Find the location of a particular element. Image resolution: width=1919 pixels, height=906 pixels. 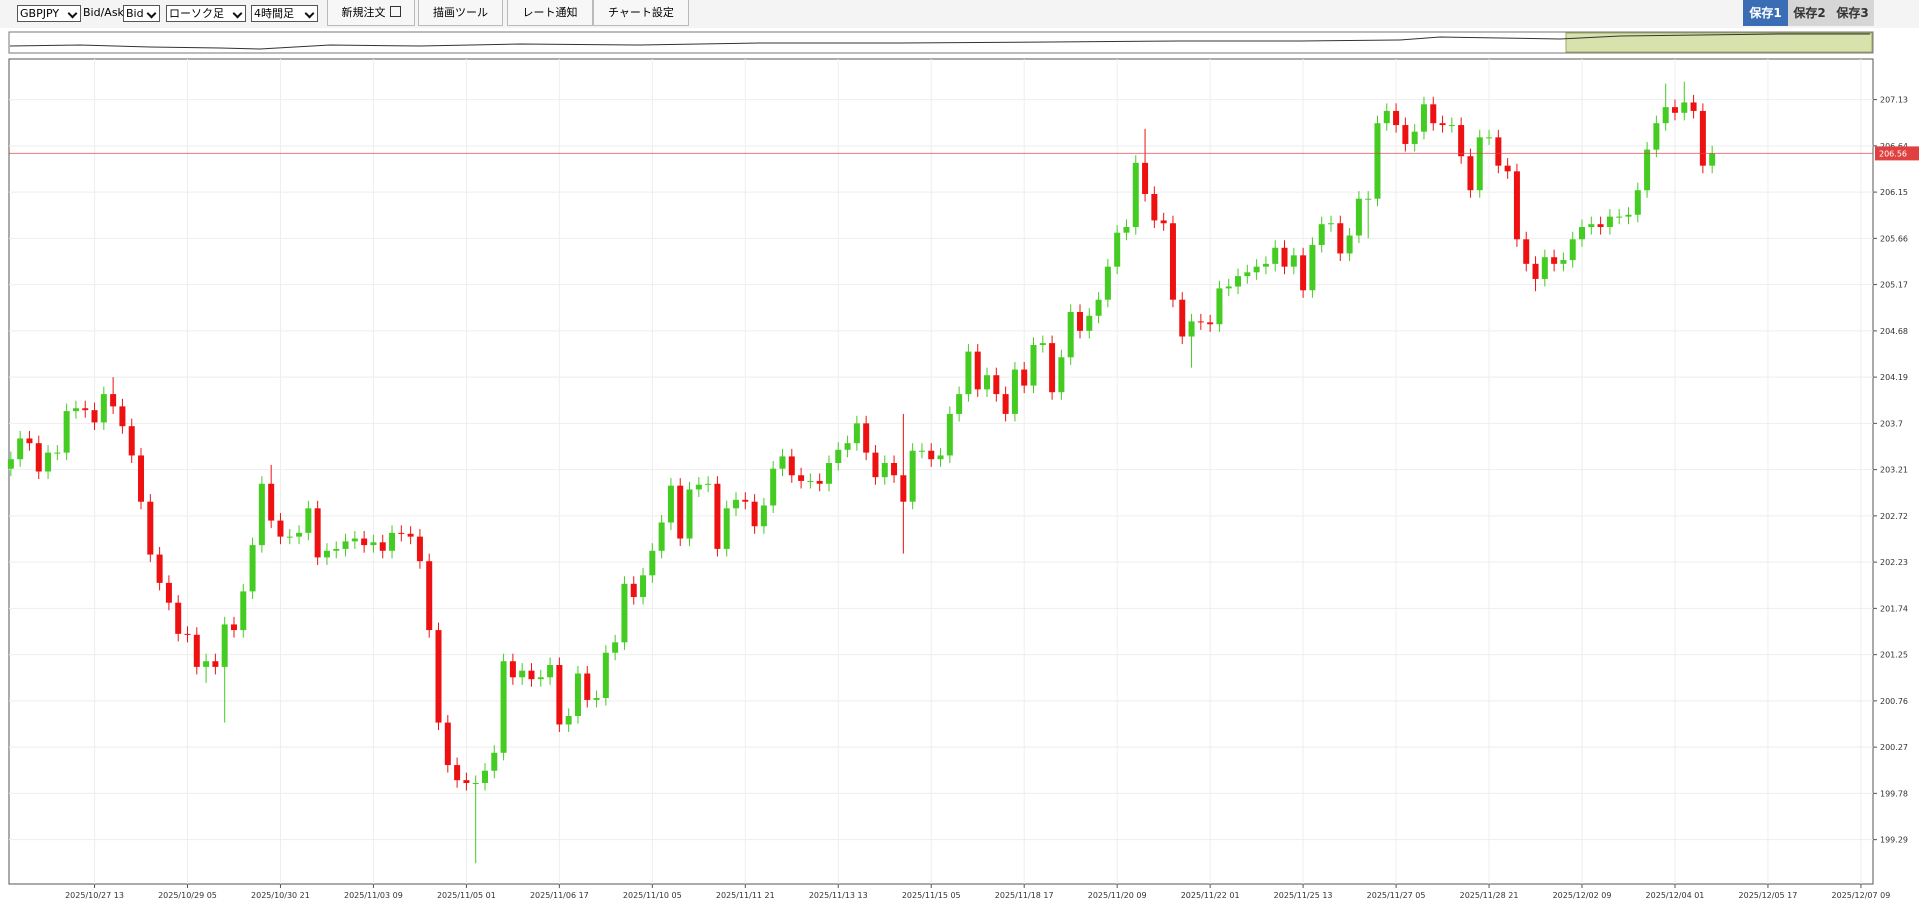

draw-tool-button: 描画ツール is located at coordinates (460, 13).